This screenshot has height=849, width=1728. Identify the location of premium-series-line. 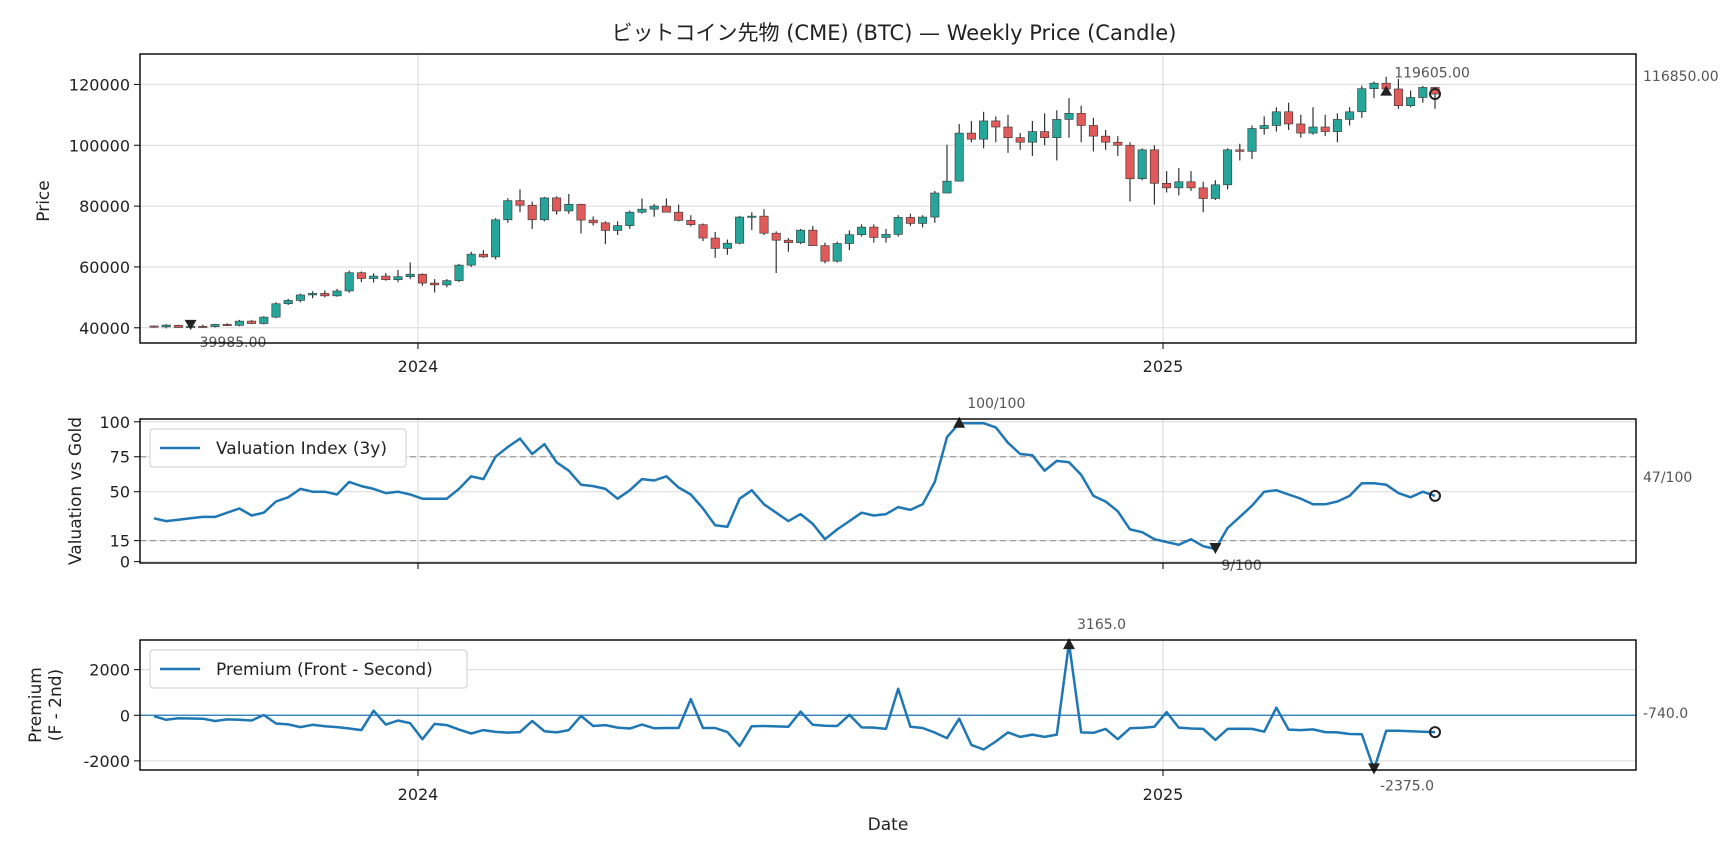
(794, 706).